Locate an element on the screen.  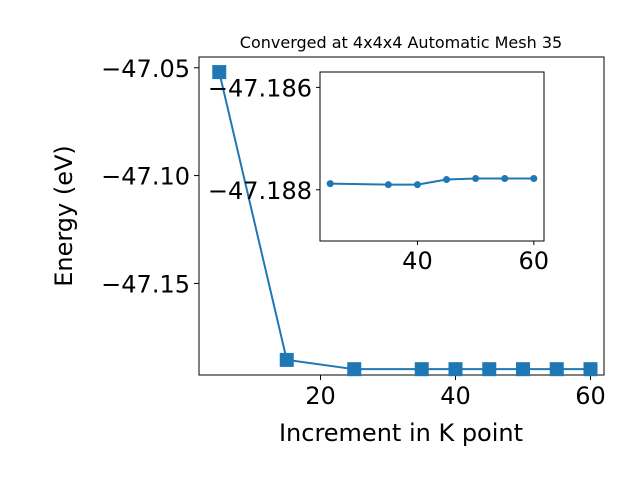
inset-series is located at coordinates (432, 182).